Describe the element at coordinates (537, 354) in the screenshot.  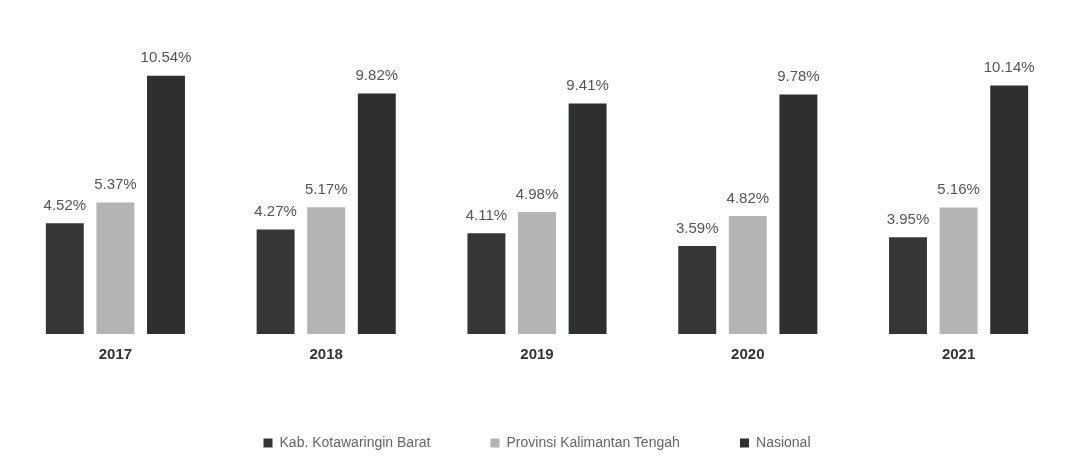
I see `x-tick-label: 2019` at that location.